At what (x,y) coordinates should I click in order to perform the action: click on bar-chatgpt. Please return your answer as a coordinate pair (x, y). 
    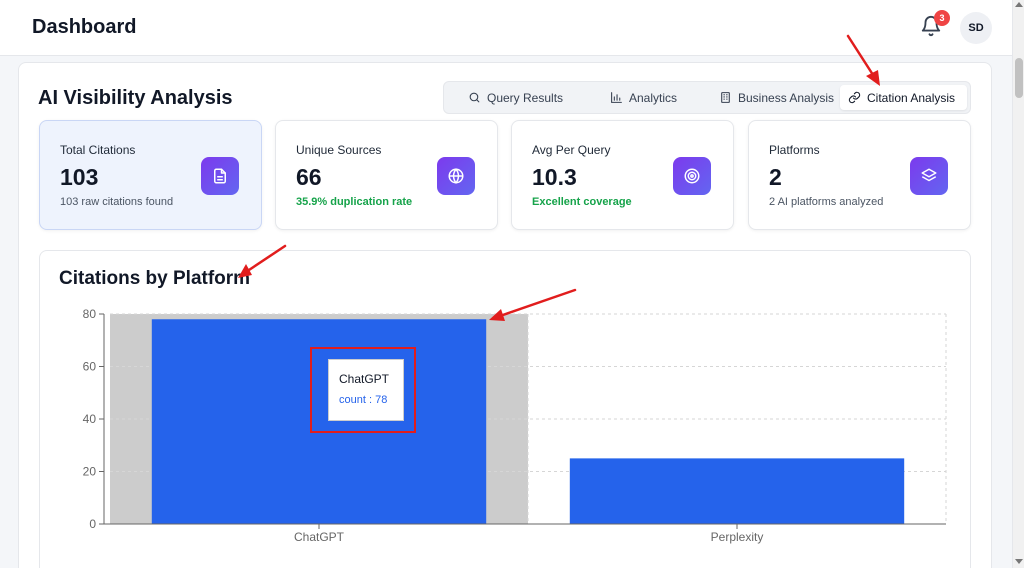
    Looking at the image, I should click on (319, 421).